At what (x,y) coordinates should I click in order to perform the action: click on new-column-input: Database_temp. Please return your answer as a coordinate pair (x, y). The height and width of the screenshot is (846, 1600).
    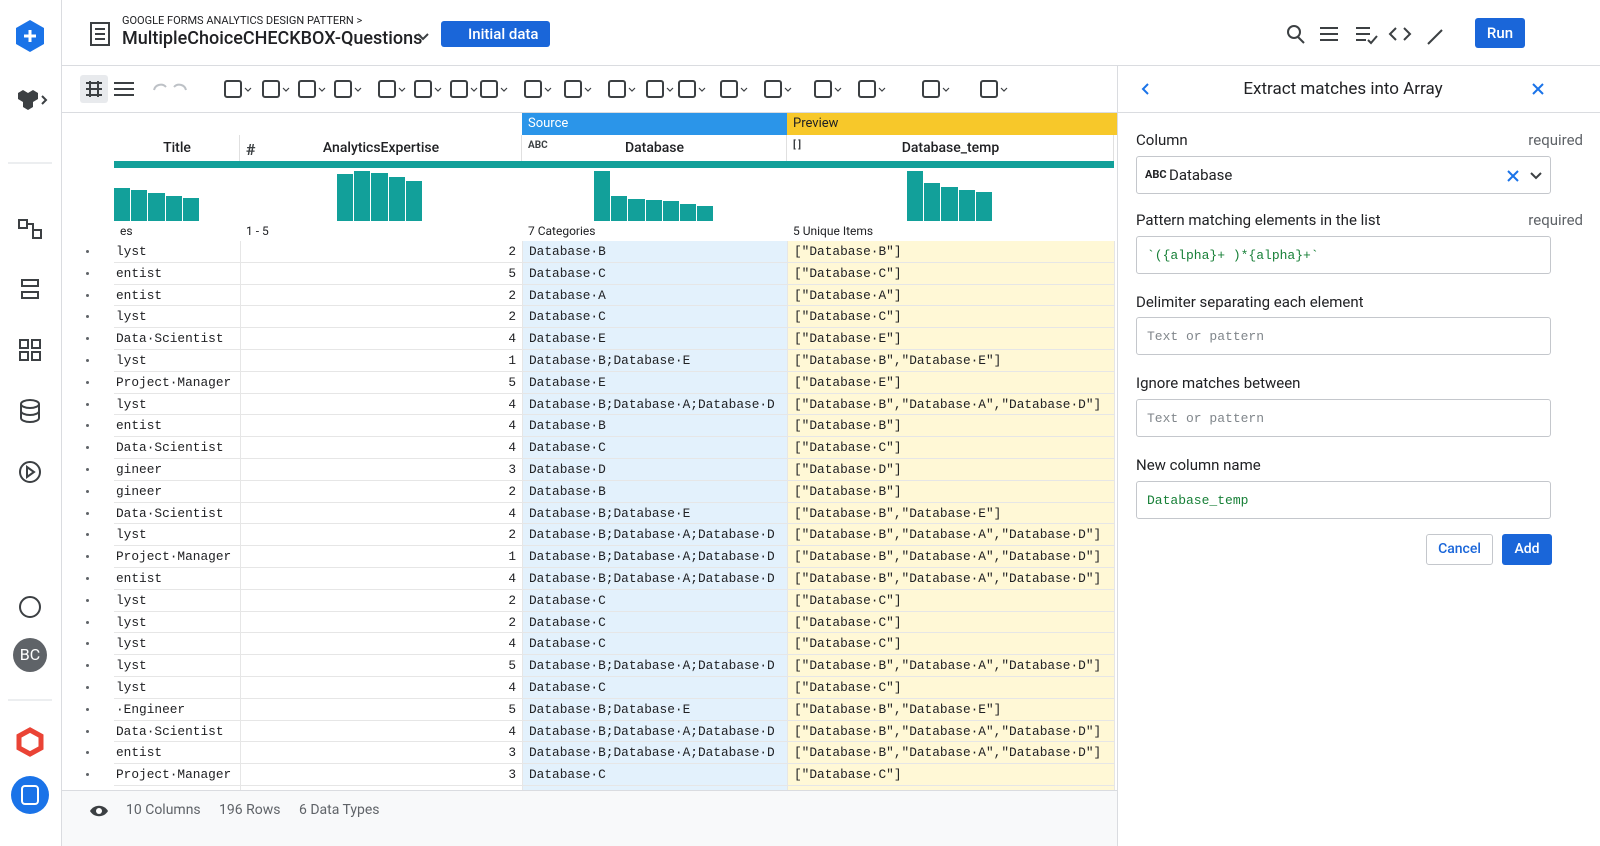
    Looking at the image, I should click on (1343, 500).